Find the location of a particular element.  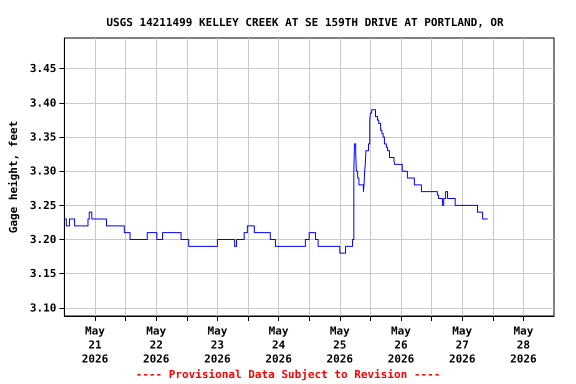

y-axis-title: Gage height, feet is located at coordinates (13, 177).